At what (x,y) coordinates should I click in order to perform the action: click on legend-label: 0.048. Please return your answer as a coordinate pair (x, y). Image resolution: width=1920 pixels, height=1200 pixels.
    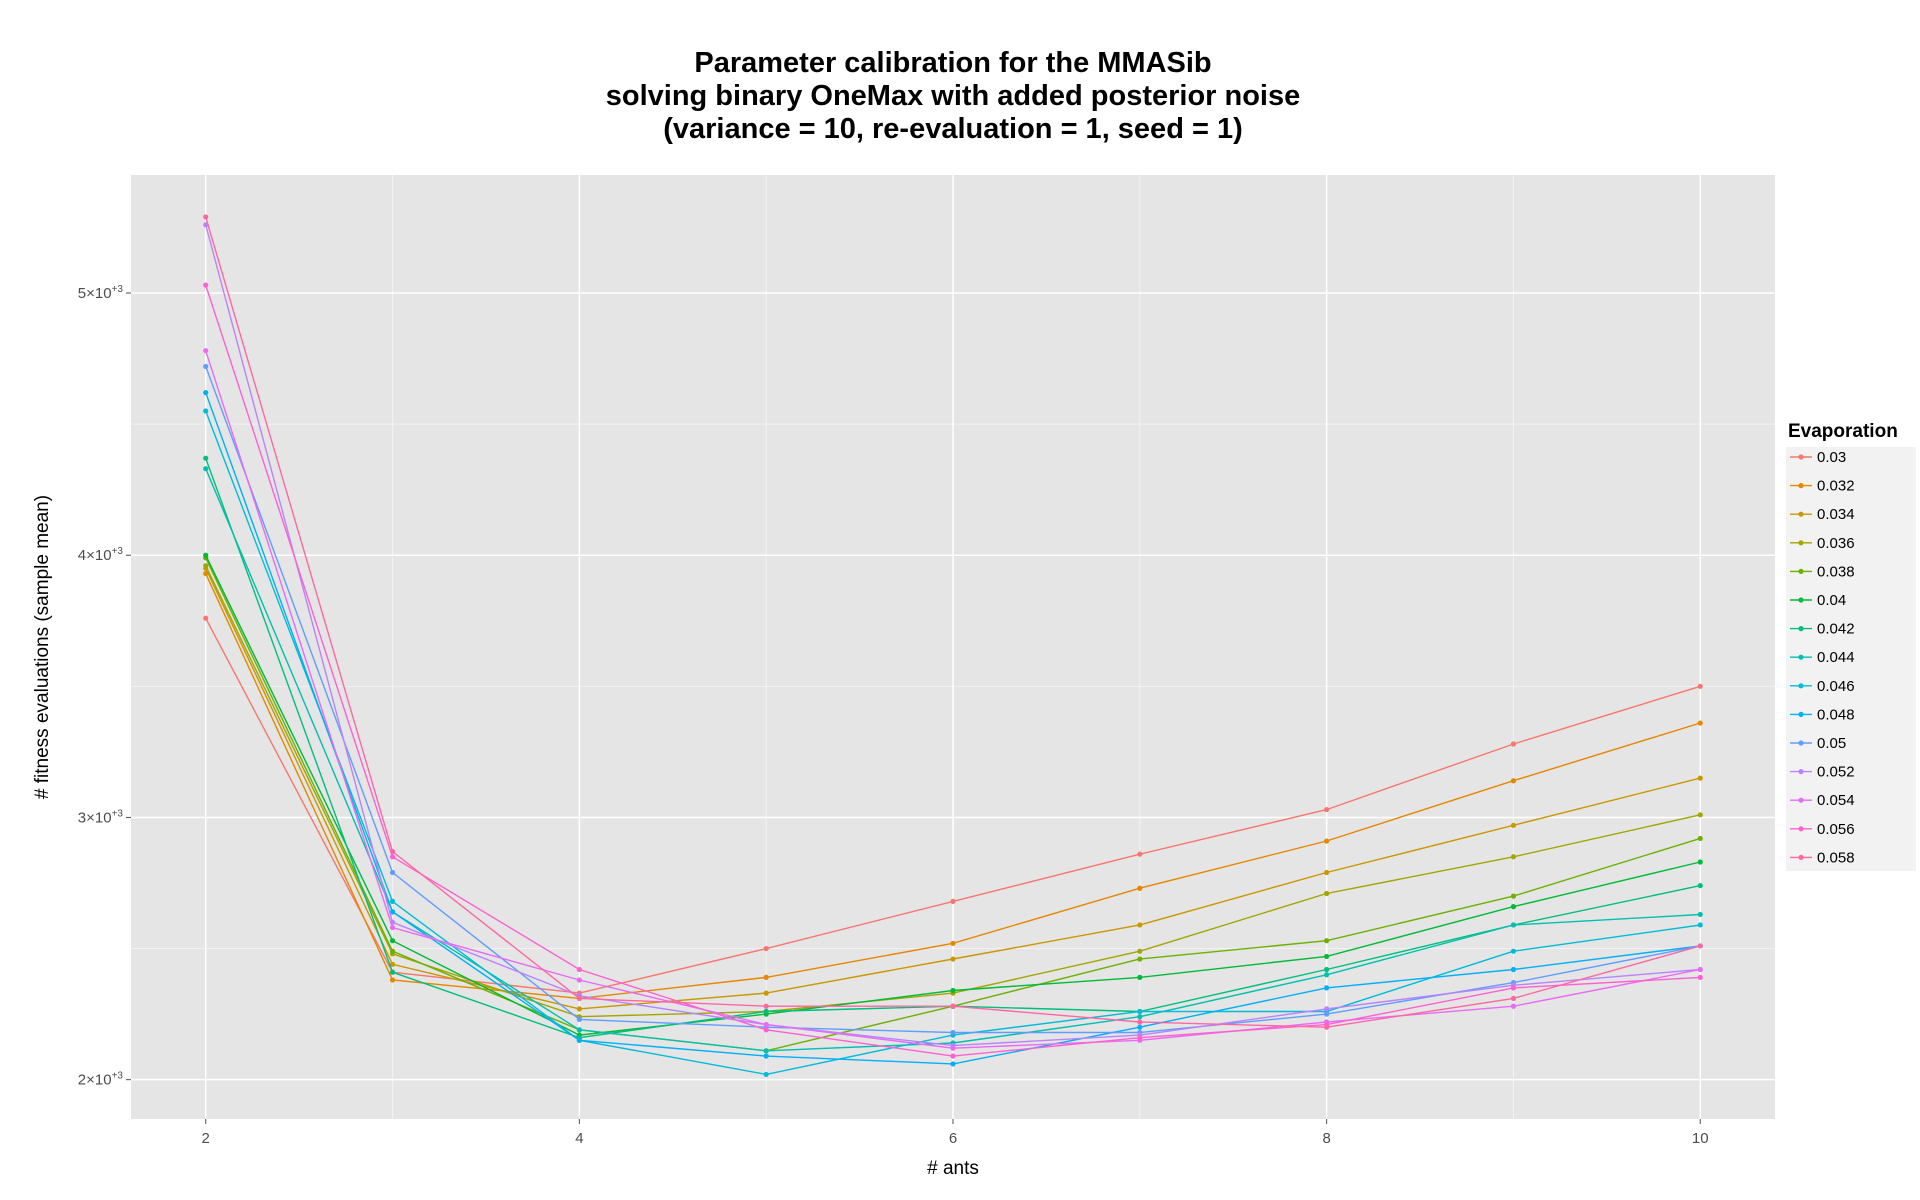
    Looking at the image, I should click on (1836, 714).